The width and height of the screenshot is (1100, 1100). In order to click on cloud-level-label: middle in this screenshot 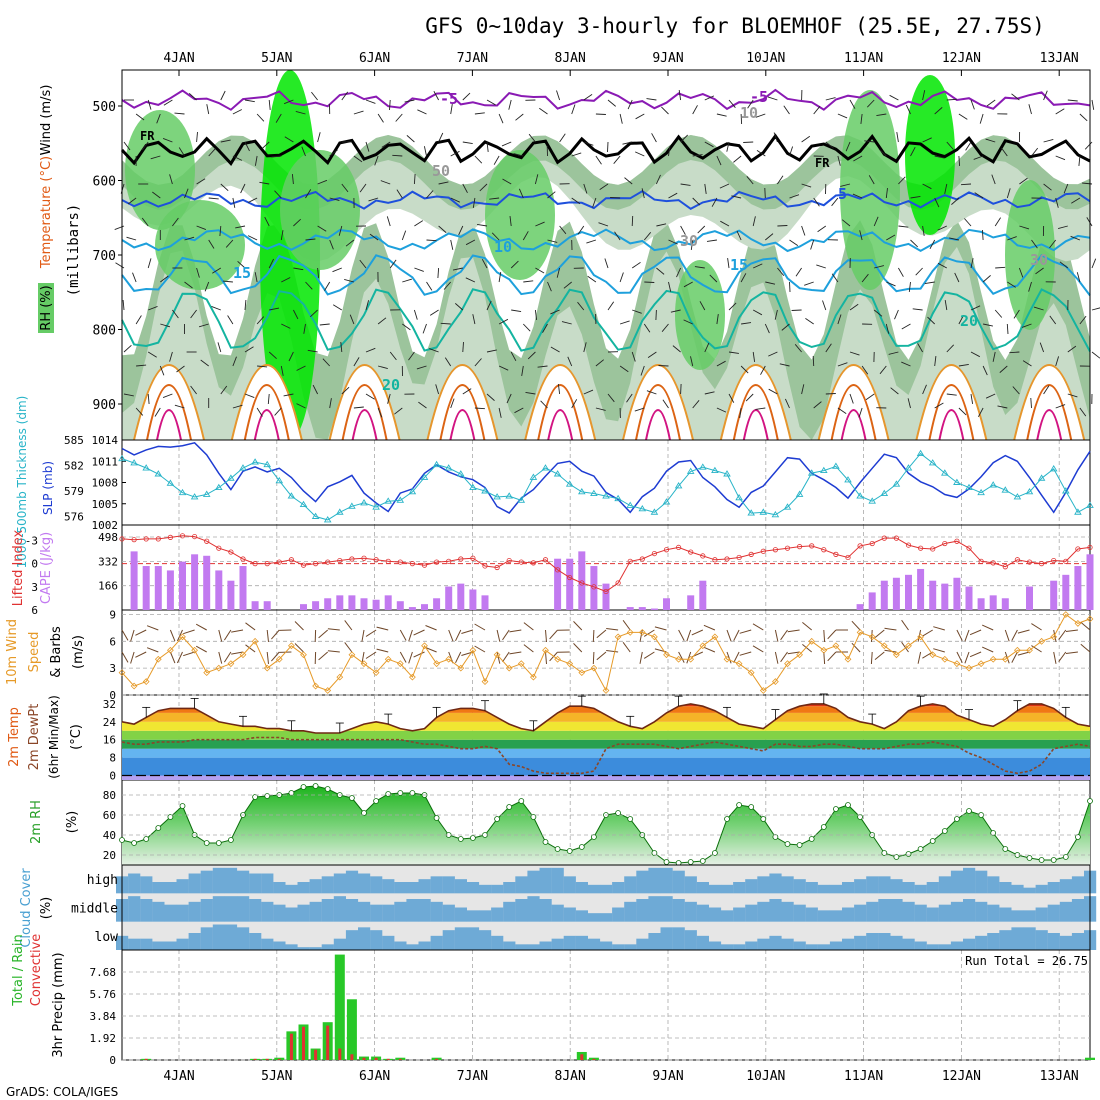, I will do `click(94, 909)`.